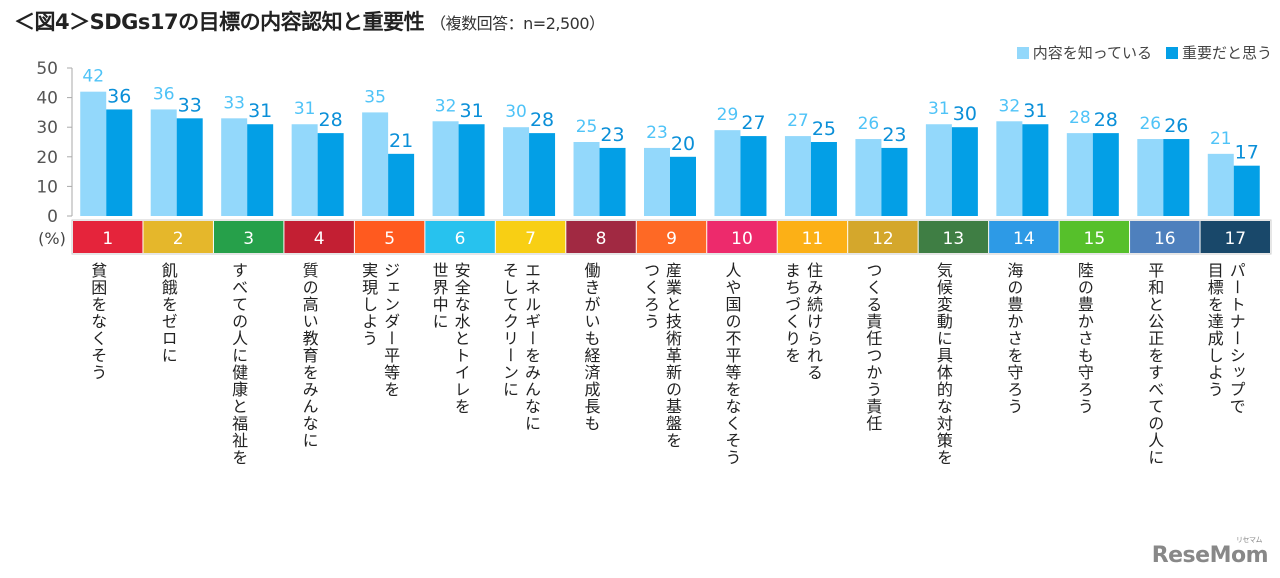 The height and width of the screenshot is (578, 1280). Describe the element at coordinates (164, 94) in the screenshot. I see `data-label-know: 36` at that location.